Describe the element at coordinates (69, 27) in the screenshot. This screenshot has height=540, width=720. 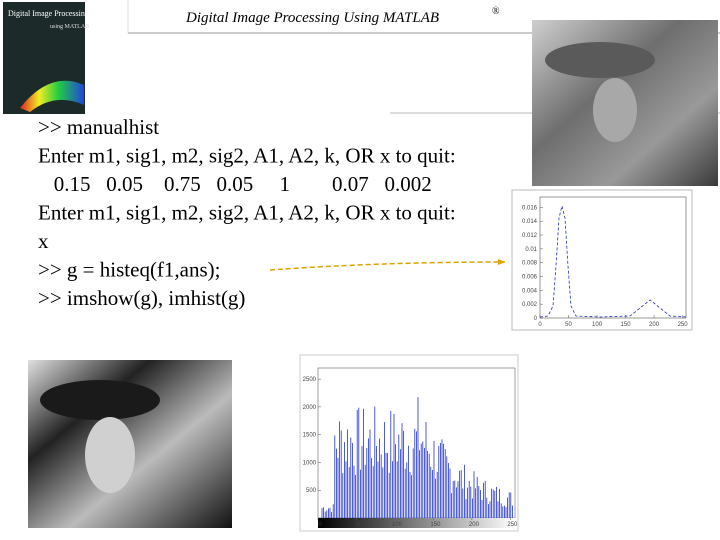
I see `cover-subtitle: using MATLAB` at that location.